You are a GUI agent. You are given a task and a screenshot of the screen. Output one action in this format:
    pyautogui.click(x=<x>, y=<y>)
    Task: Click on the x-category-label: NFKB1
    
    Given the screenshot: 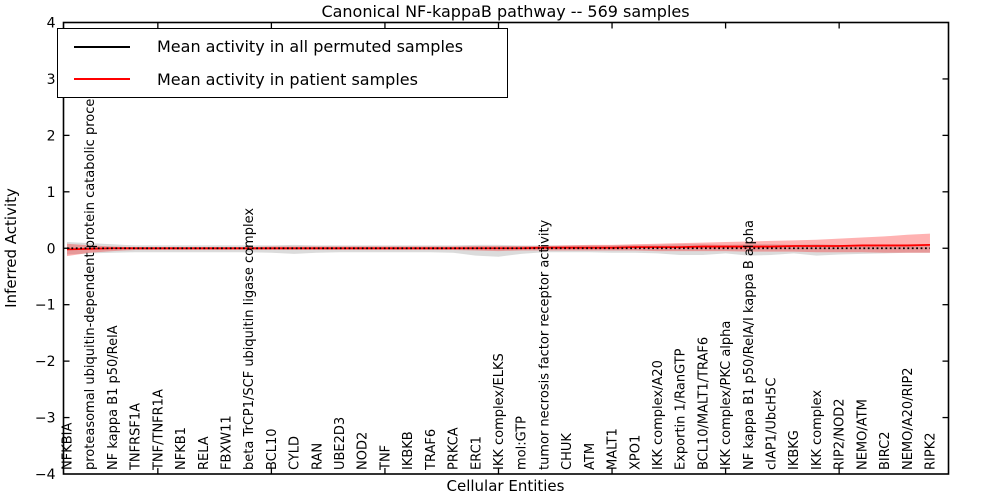 What is the action you would take?
    pyautogui.click(x=181, y=448)
    